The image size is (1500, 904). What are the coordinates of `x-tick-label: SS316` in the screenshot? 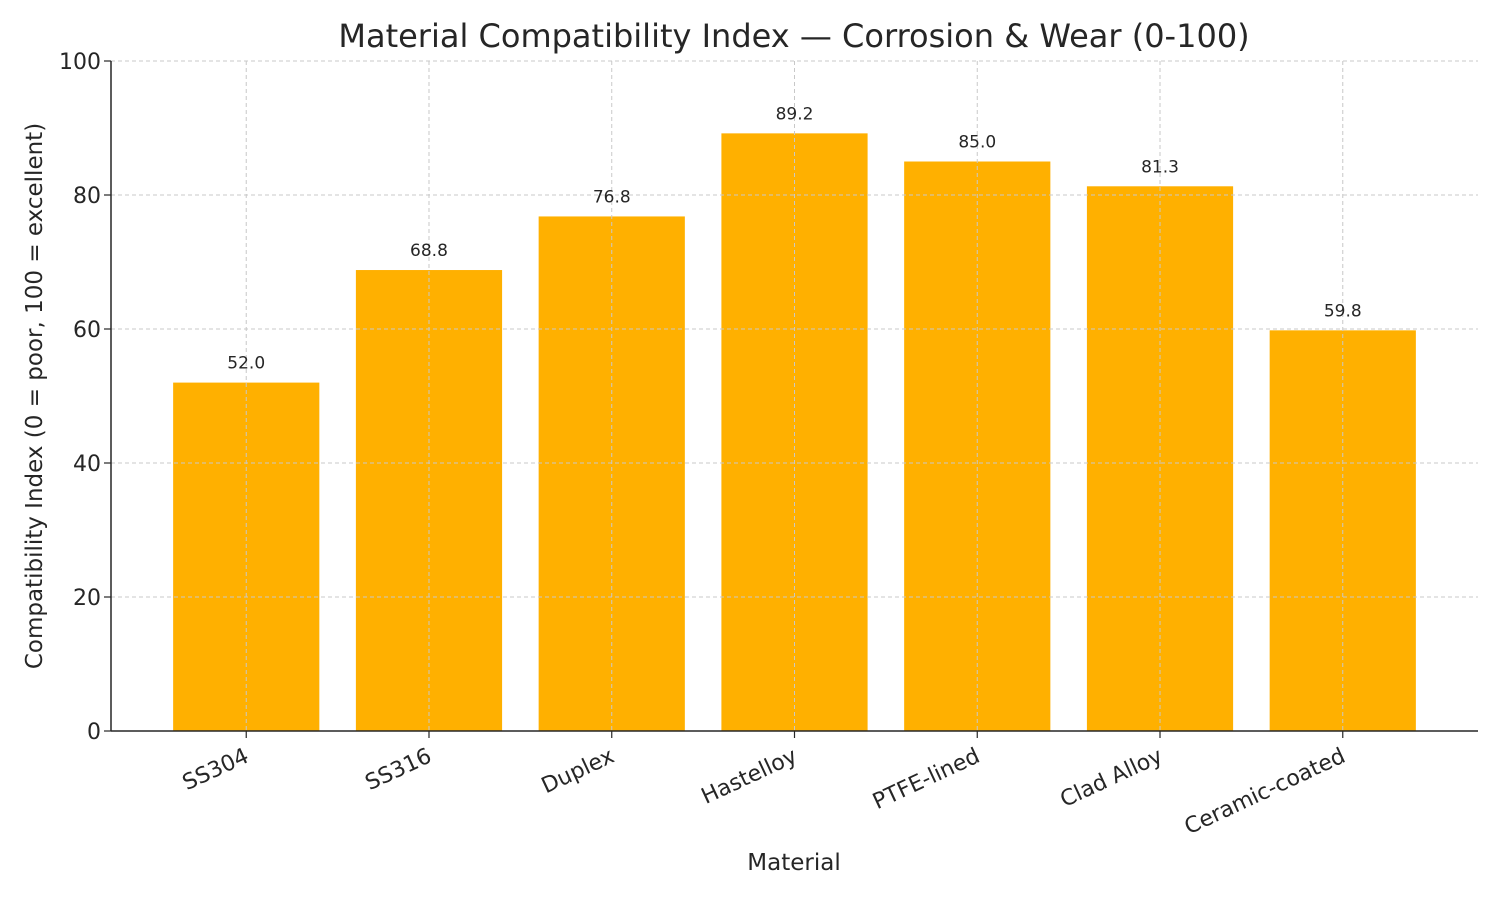 It's located at (399, 770).